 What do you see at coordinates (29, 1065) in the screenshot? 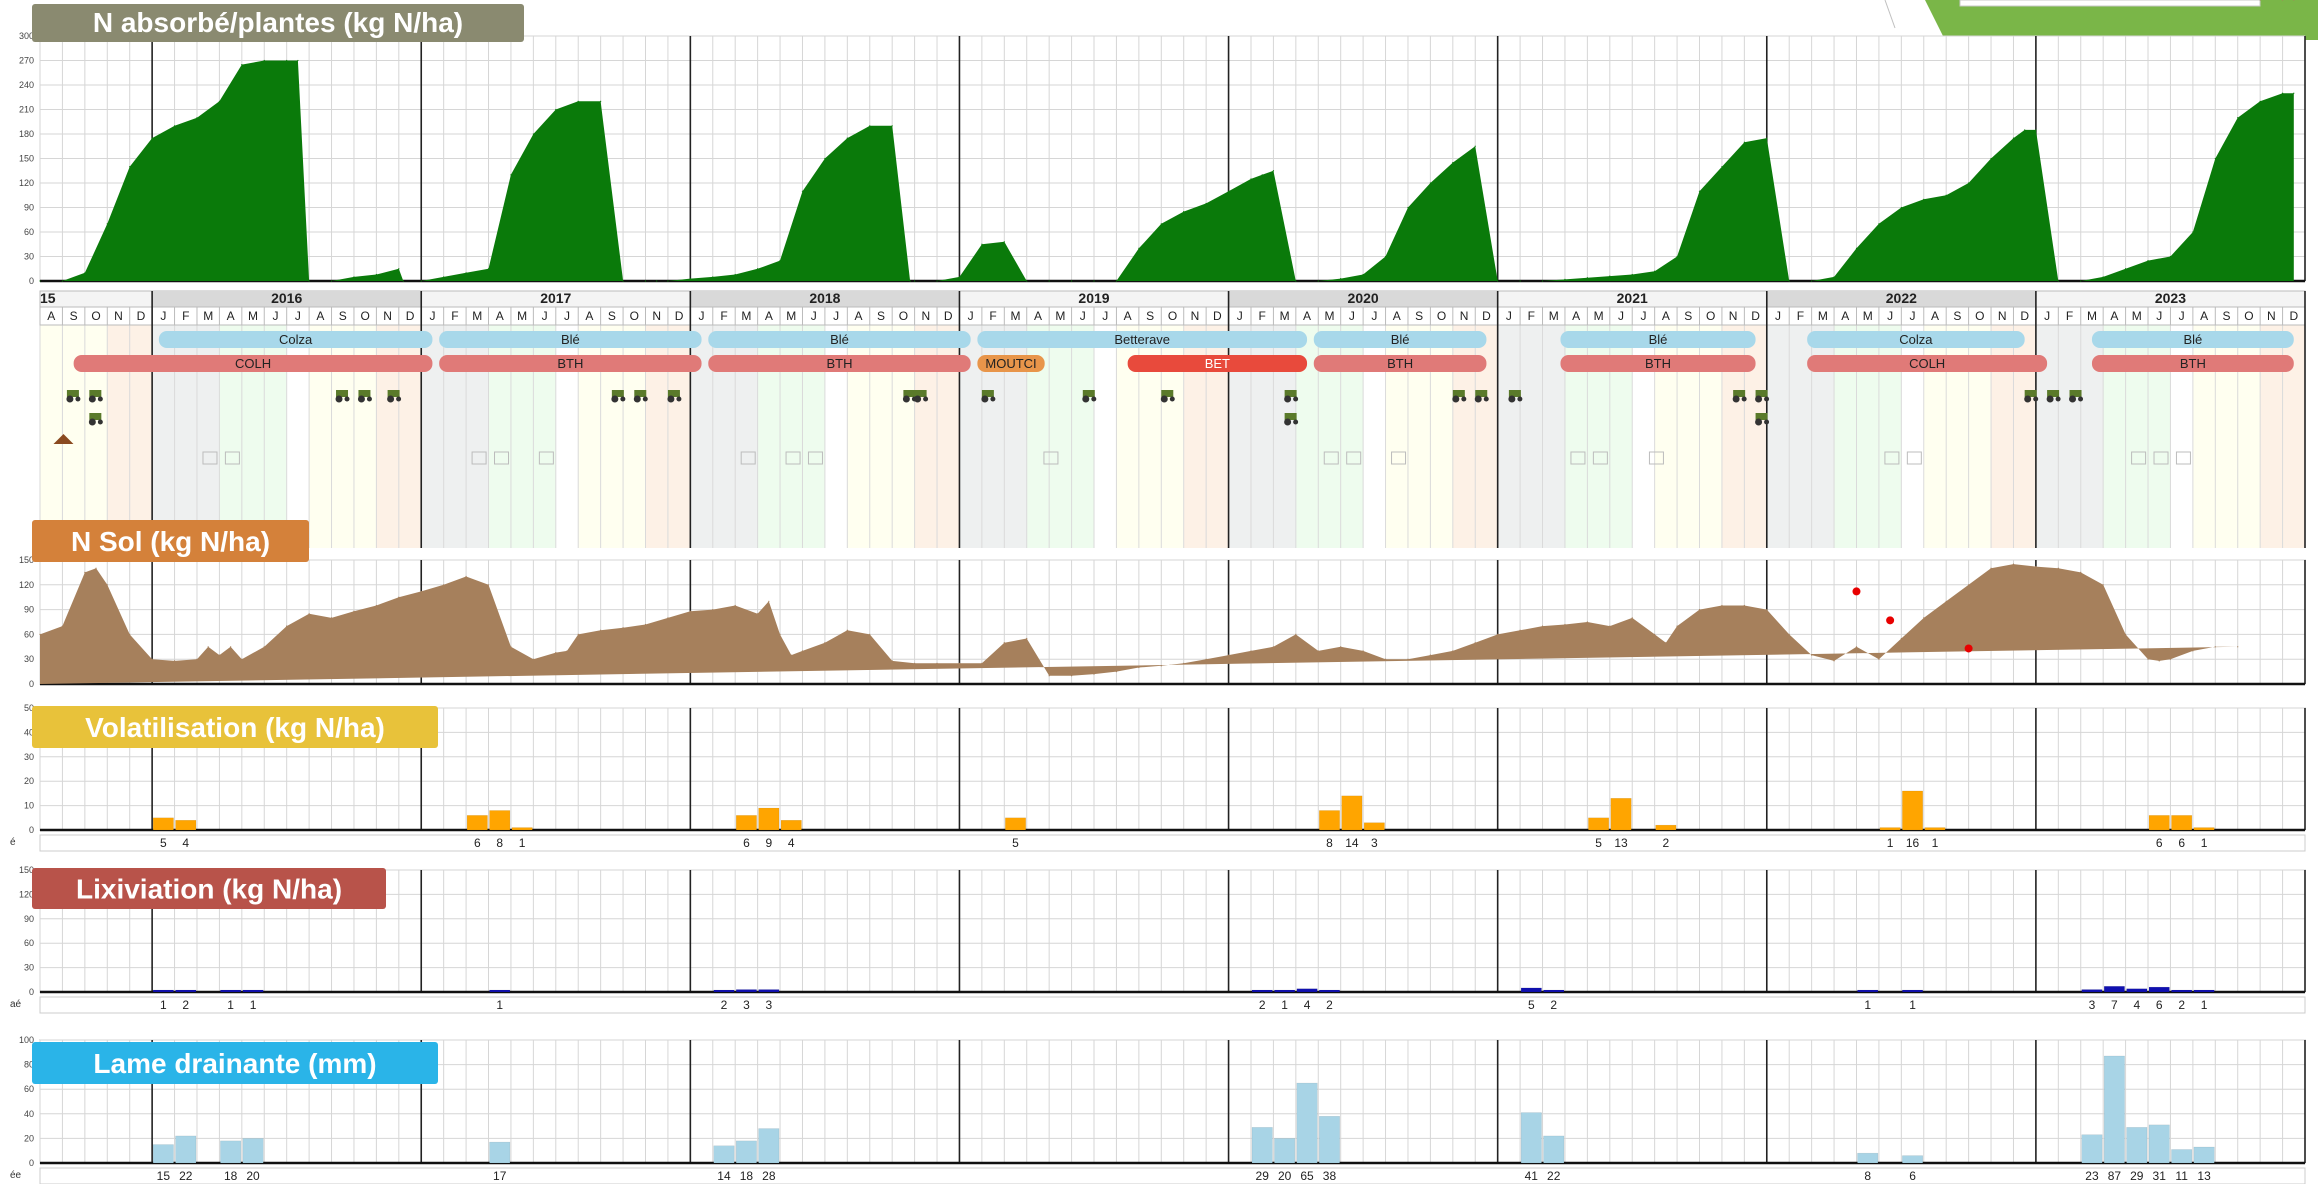
I see `y-tick-label: 80` at bounding box center [29, 1065].